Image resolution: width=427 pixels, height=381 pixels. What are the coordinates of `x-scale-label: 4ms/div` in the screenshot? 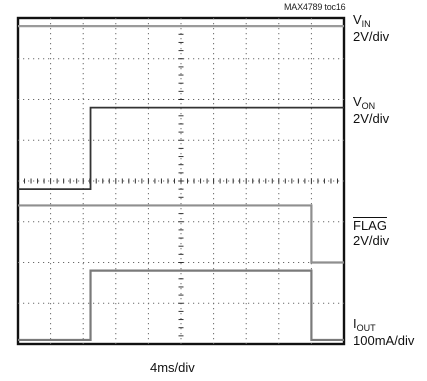 It's located at (172, 367).